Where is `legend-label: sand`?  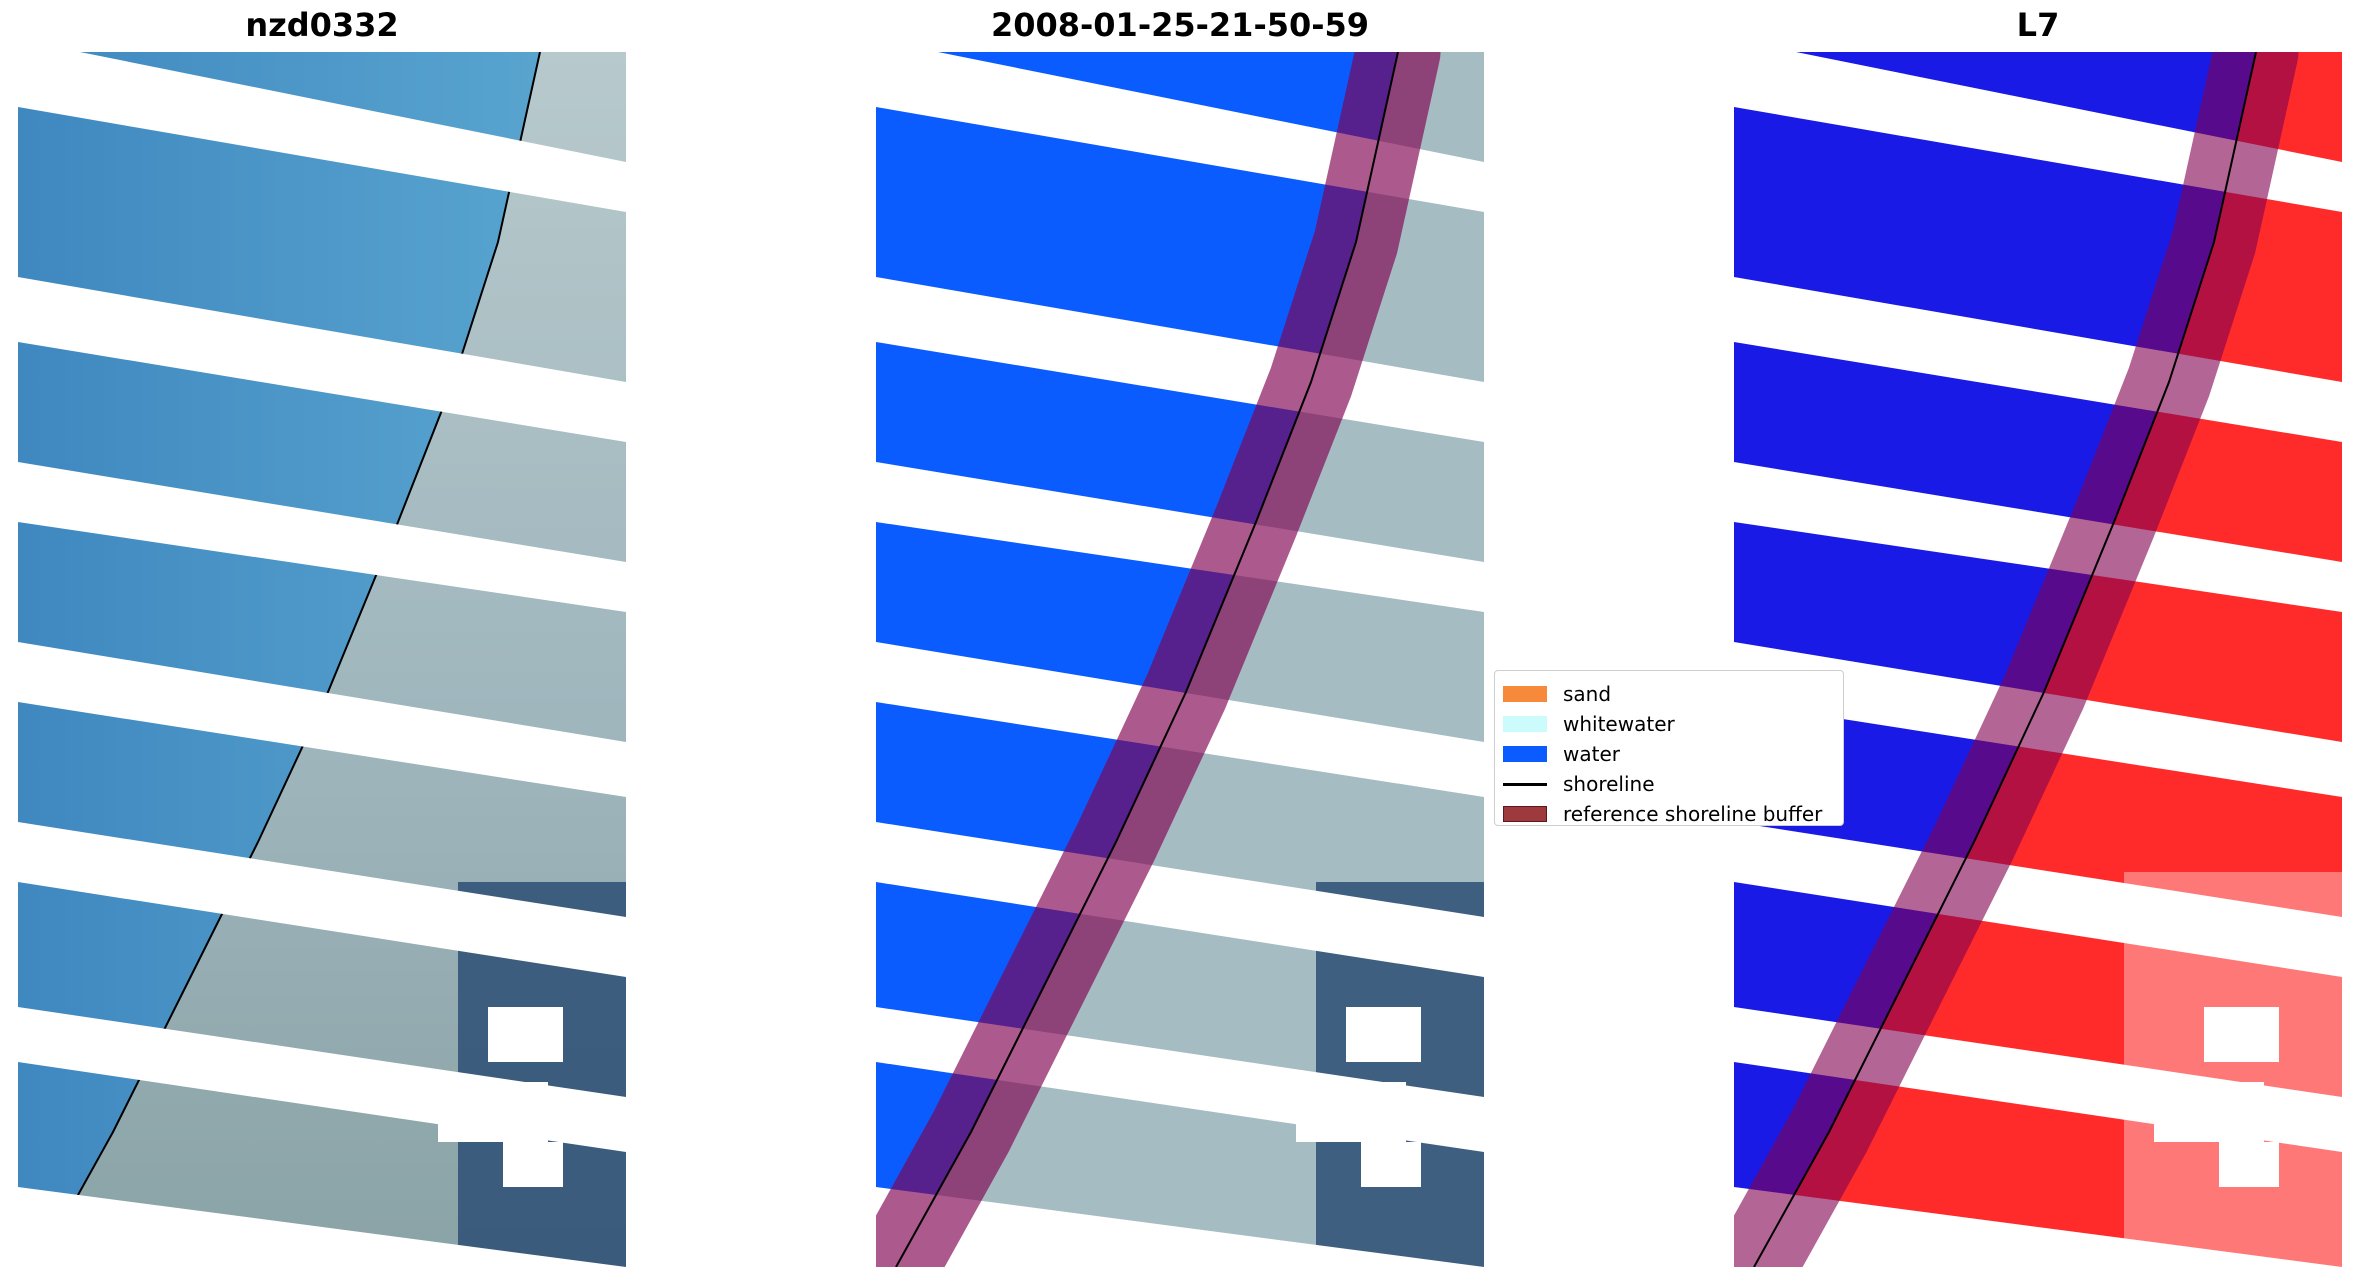
legend-label: sand is located at coordinates (1587, 694).